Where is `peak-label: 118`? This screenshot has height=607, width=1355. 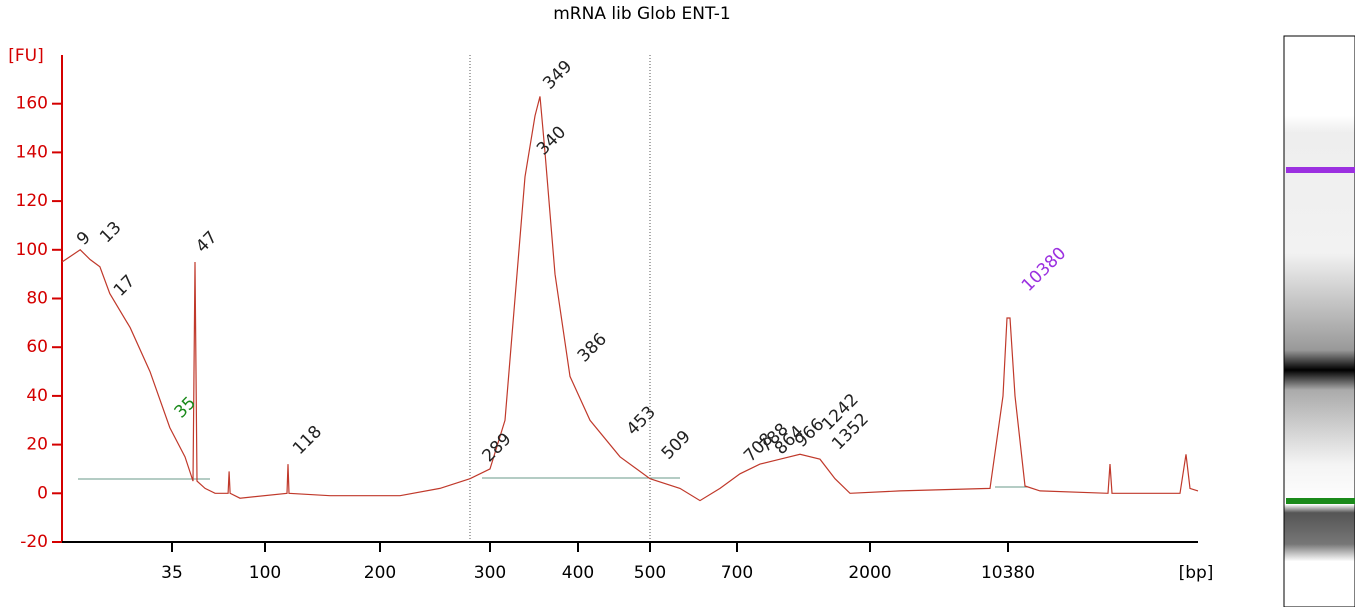
peak-label: 118 is located at coordinates (307, 440).